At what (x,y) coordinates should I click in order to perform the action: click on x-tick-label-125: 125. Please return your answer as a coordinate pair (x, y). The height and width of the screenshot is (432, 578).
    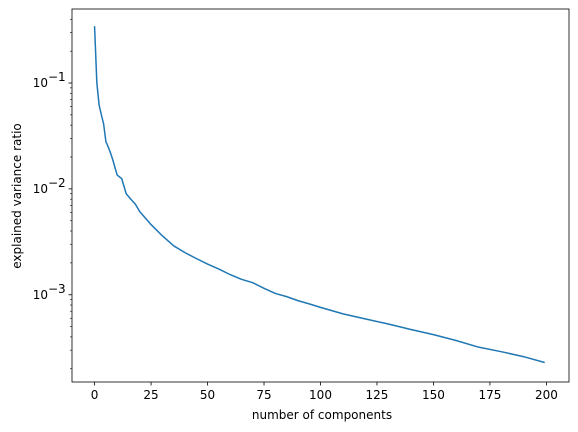
    Looking at the image, I should click on (377, 395).